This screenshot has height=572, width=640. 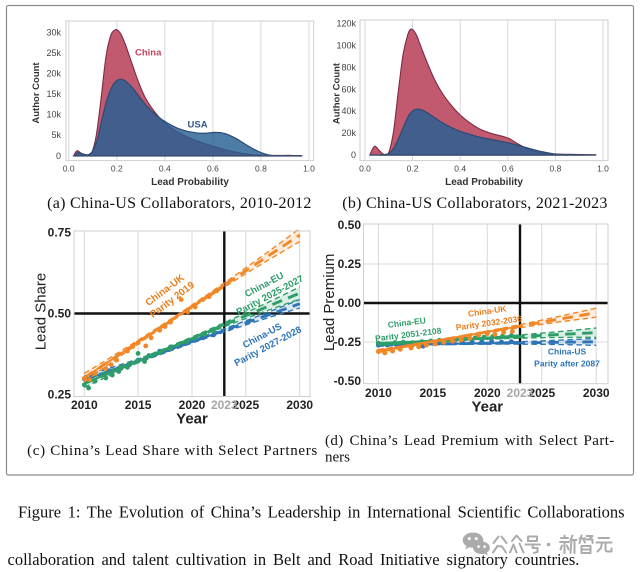 What do you see at coordinates (348, 342) in the screenshot?
I see `svg-text: -0.25` at bounding box center [348, 342].